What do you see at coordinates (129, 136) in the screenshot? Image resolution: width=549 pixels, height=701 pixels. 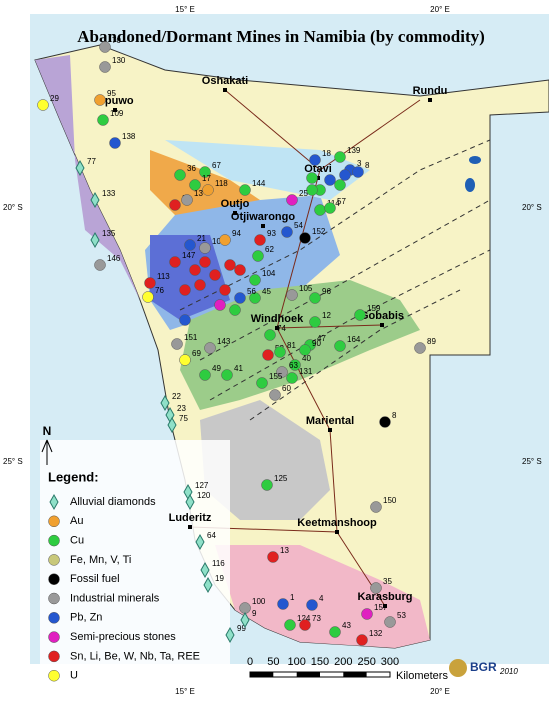 I see `mine-label: 138` at bounding box center [129, 136].